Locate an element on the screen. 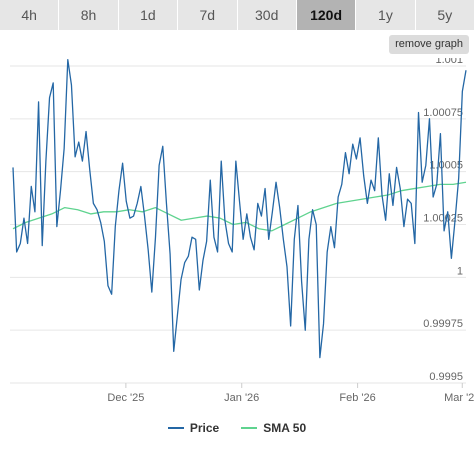 This screenshot has width=474, height=455. x-tick-label: Jan '26 is located at coordinates (241, 398).